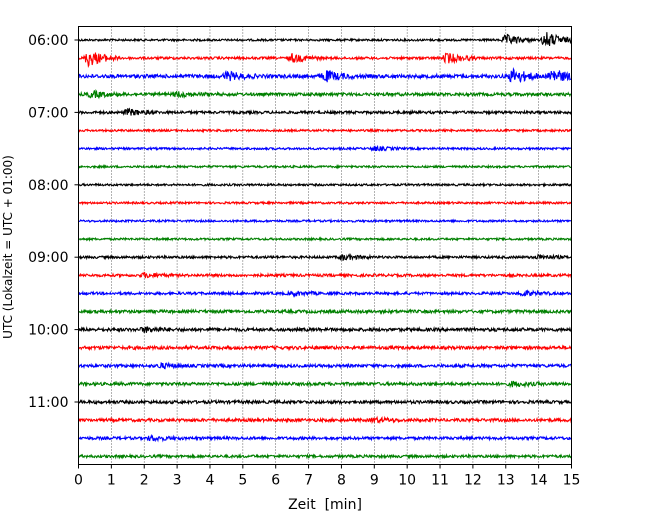 This screenshot has width=650, height=520. Describe the element at coordinates (111, 481) in the screenshot. I see `x-tick-label: 1` at that location.